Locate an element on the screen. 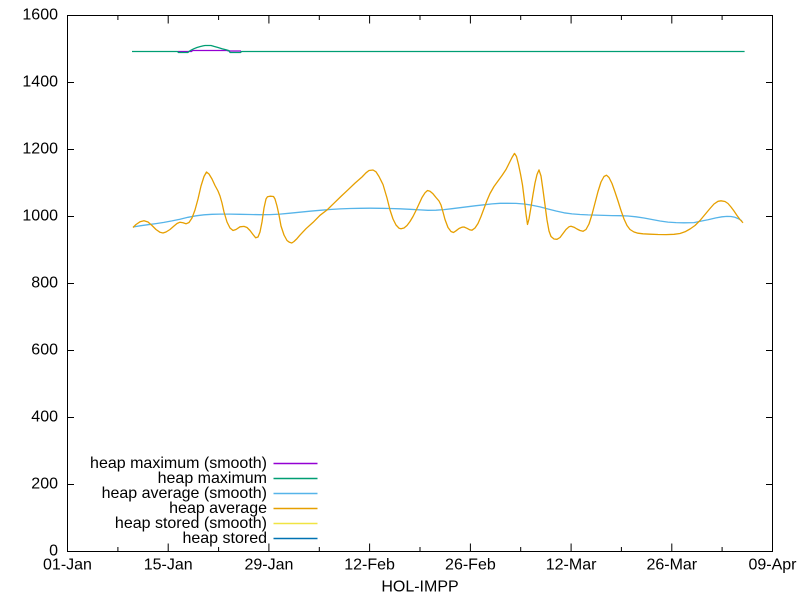 Image resolution: width=800 pixels, height=600 pixels. svg-text: 29-Jan is located at coordinates (268, 564).